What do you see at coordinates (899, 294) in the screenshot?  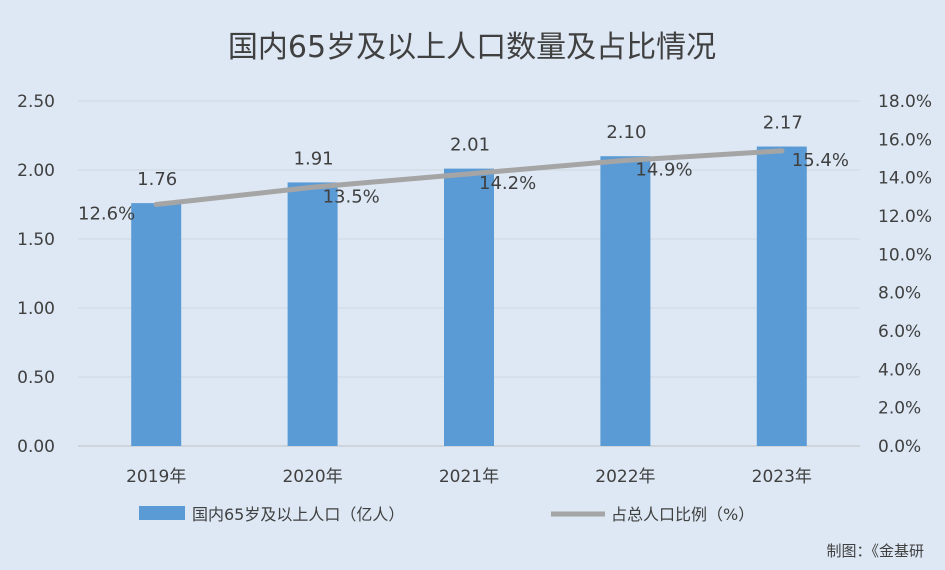 I see `right-axis-tick-label: 8.0%` at bounding box center [899, 294].